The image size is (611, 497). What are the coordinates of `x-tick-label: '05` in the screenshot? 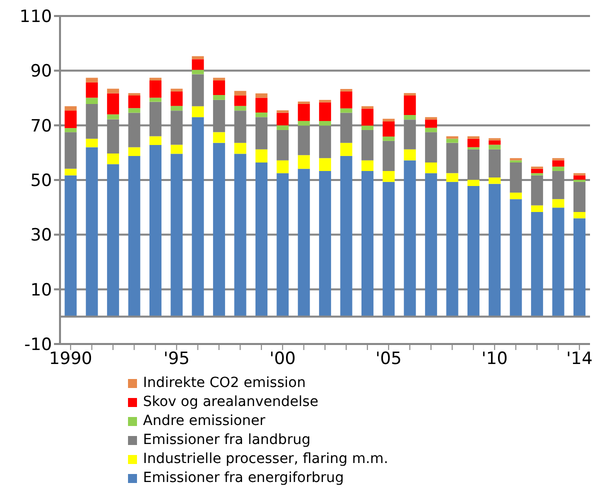 It's located at (388, 359).